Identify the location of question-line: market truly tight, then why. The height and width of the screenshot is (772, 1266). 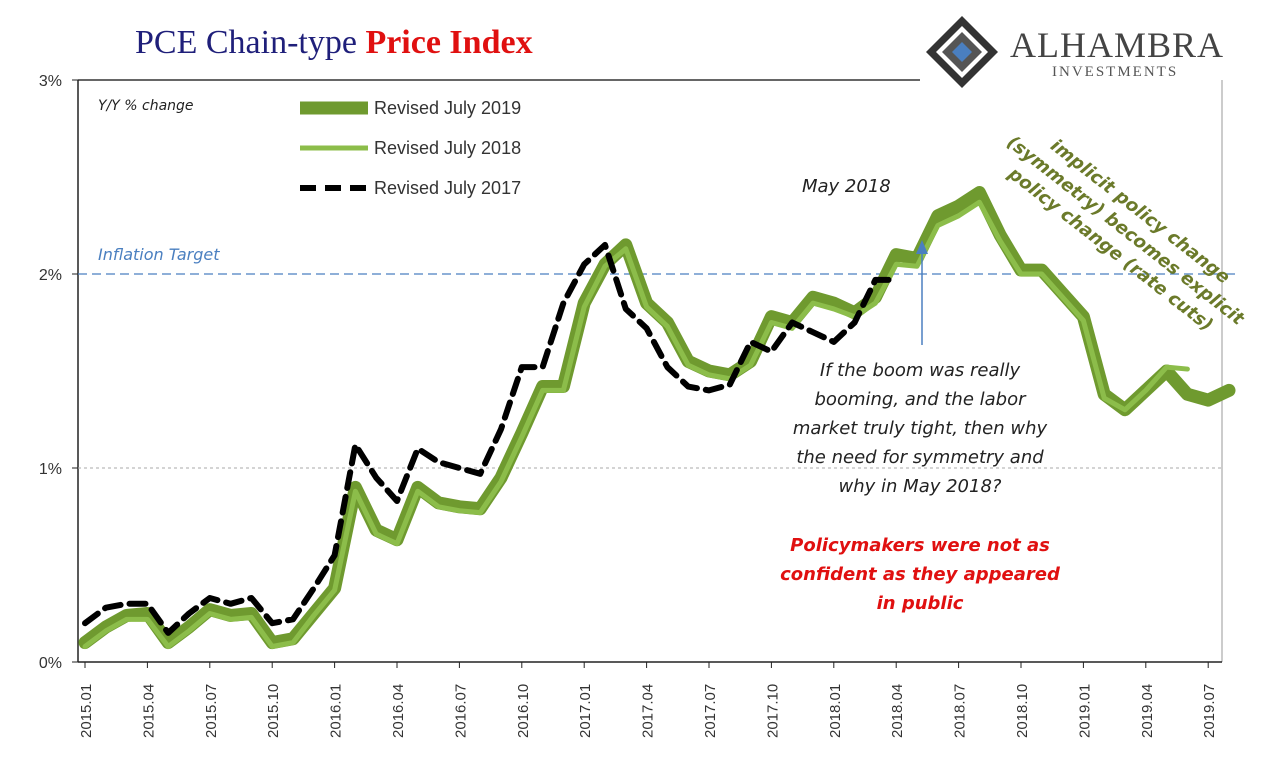
(920, 428).